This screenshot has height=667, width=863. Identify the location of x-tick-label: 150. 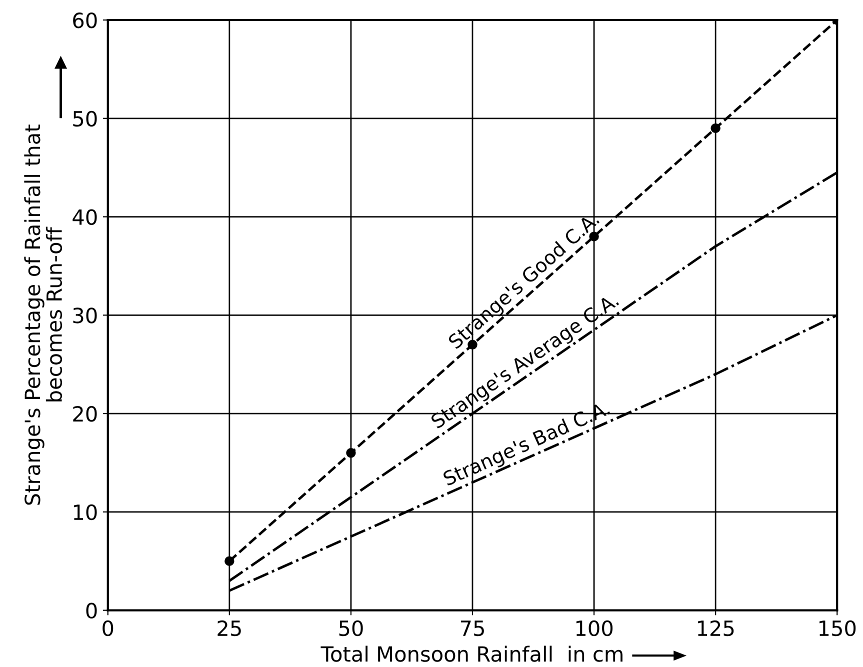
(838, 628).